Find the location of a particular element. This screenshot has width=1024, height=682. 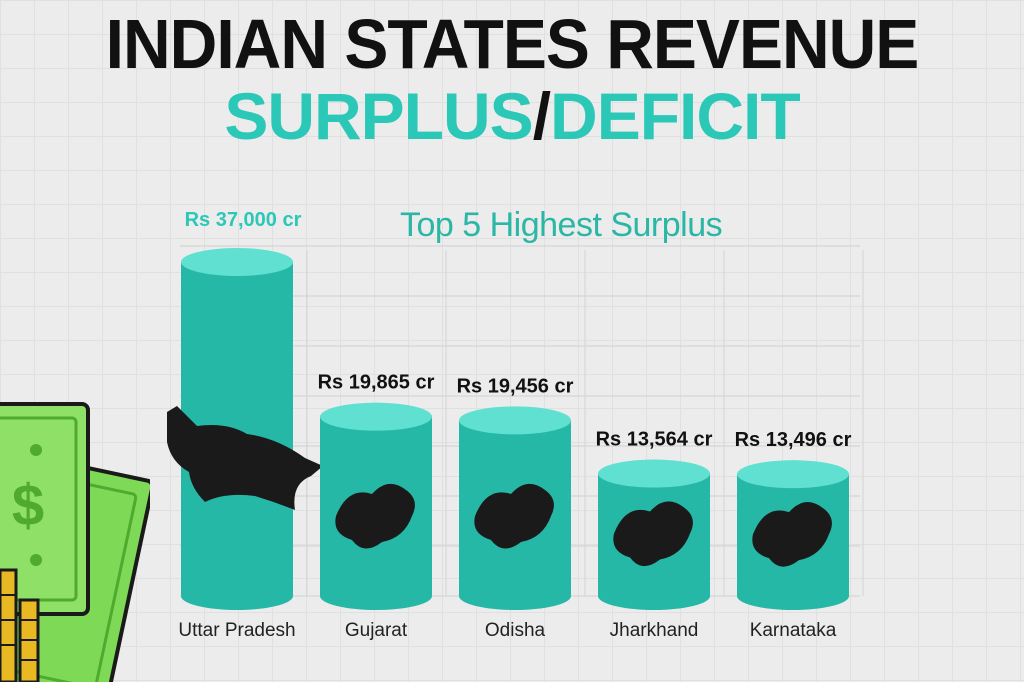

bar-value-label: Rs 37,000 cr is located at coordinates (243, 220).